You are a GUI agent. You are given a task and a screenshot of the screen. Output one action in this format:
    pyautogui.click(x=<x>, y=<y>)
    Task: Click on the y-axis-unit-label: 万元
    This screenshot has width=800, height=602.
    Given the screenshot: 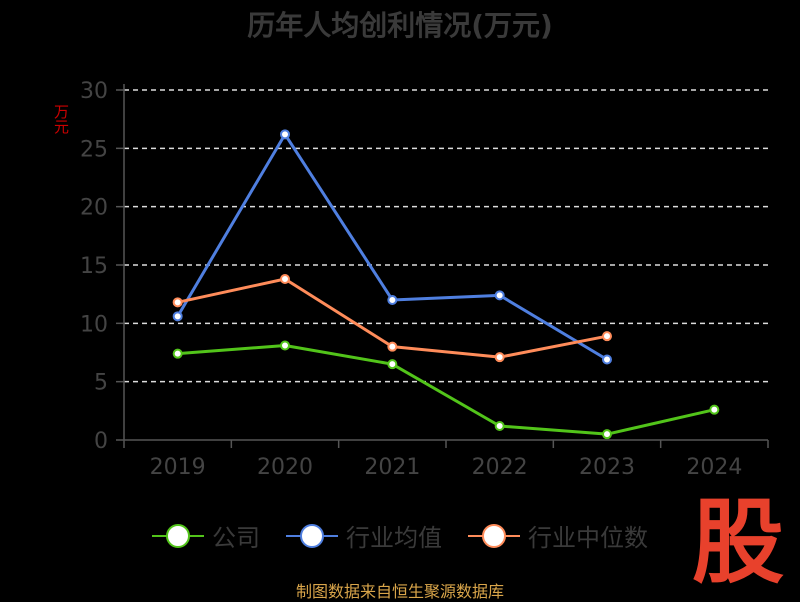 What is the action you would take?
    pyautogui.click(x=61, y=119)
    